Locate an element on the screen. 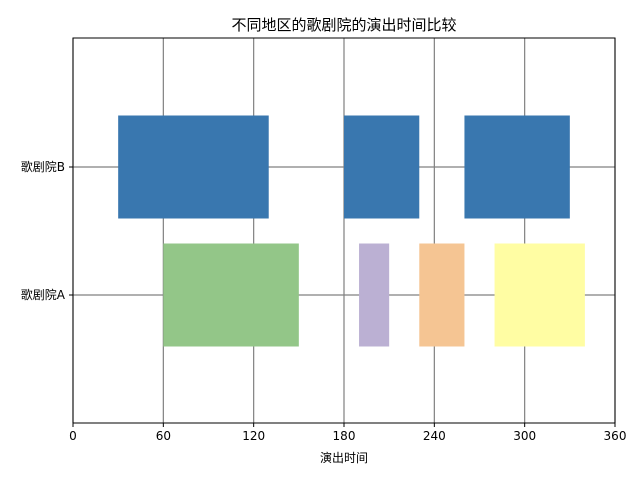  y-axis-ticks: 歌剧院A 歌剧院B is located at coordinates (47, 230).